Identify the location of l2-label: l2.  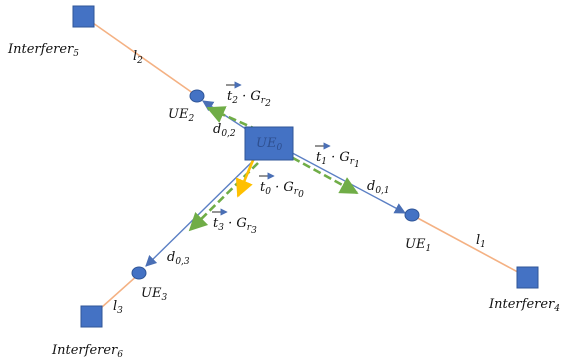
(138, 57).